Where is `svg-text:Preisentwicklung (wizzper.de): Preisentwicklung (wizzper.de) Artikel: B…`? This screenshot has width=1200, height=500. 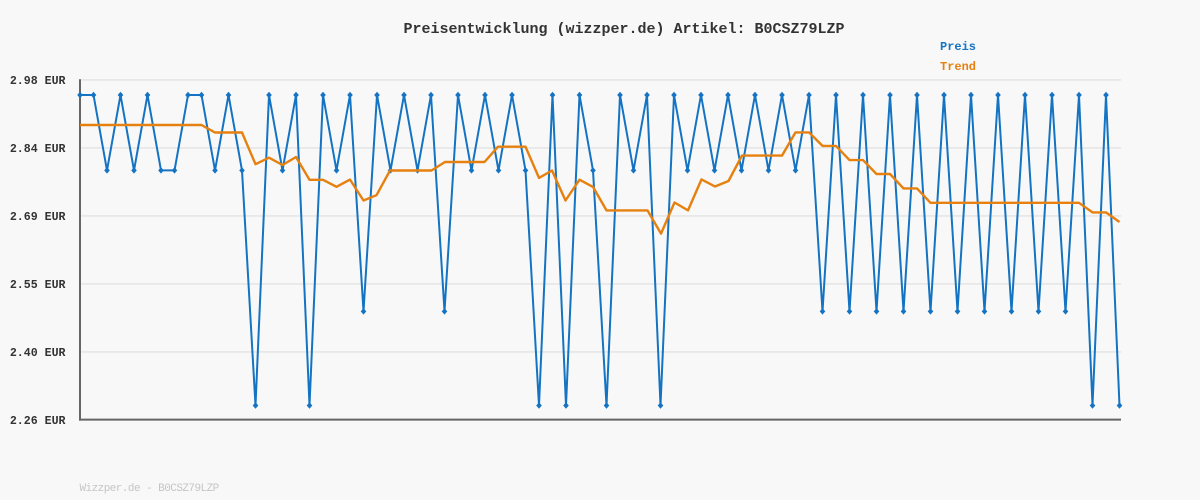 svg-text:Preisentwicklung (wizzper.de): Preisentwicklung (wizzper.de) Artikel: B… is located at coordinates (623, 29).